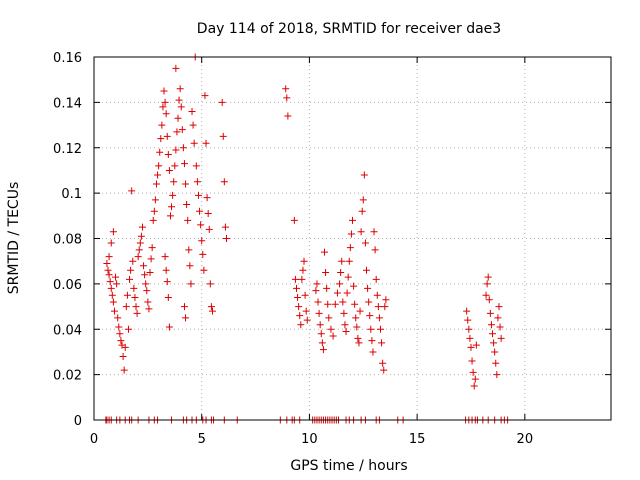 The image size is (640, 480). Describe the element at coordinates (67, 330) in the screenshot. I see `y-tick-label: 0.04` at that location.